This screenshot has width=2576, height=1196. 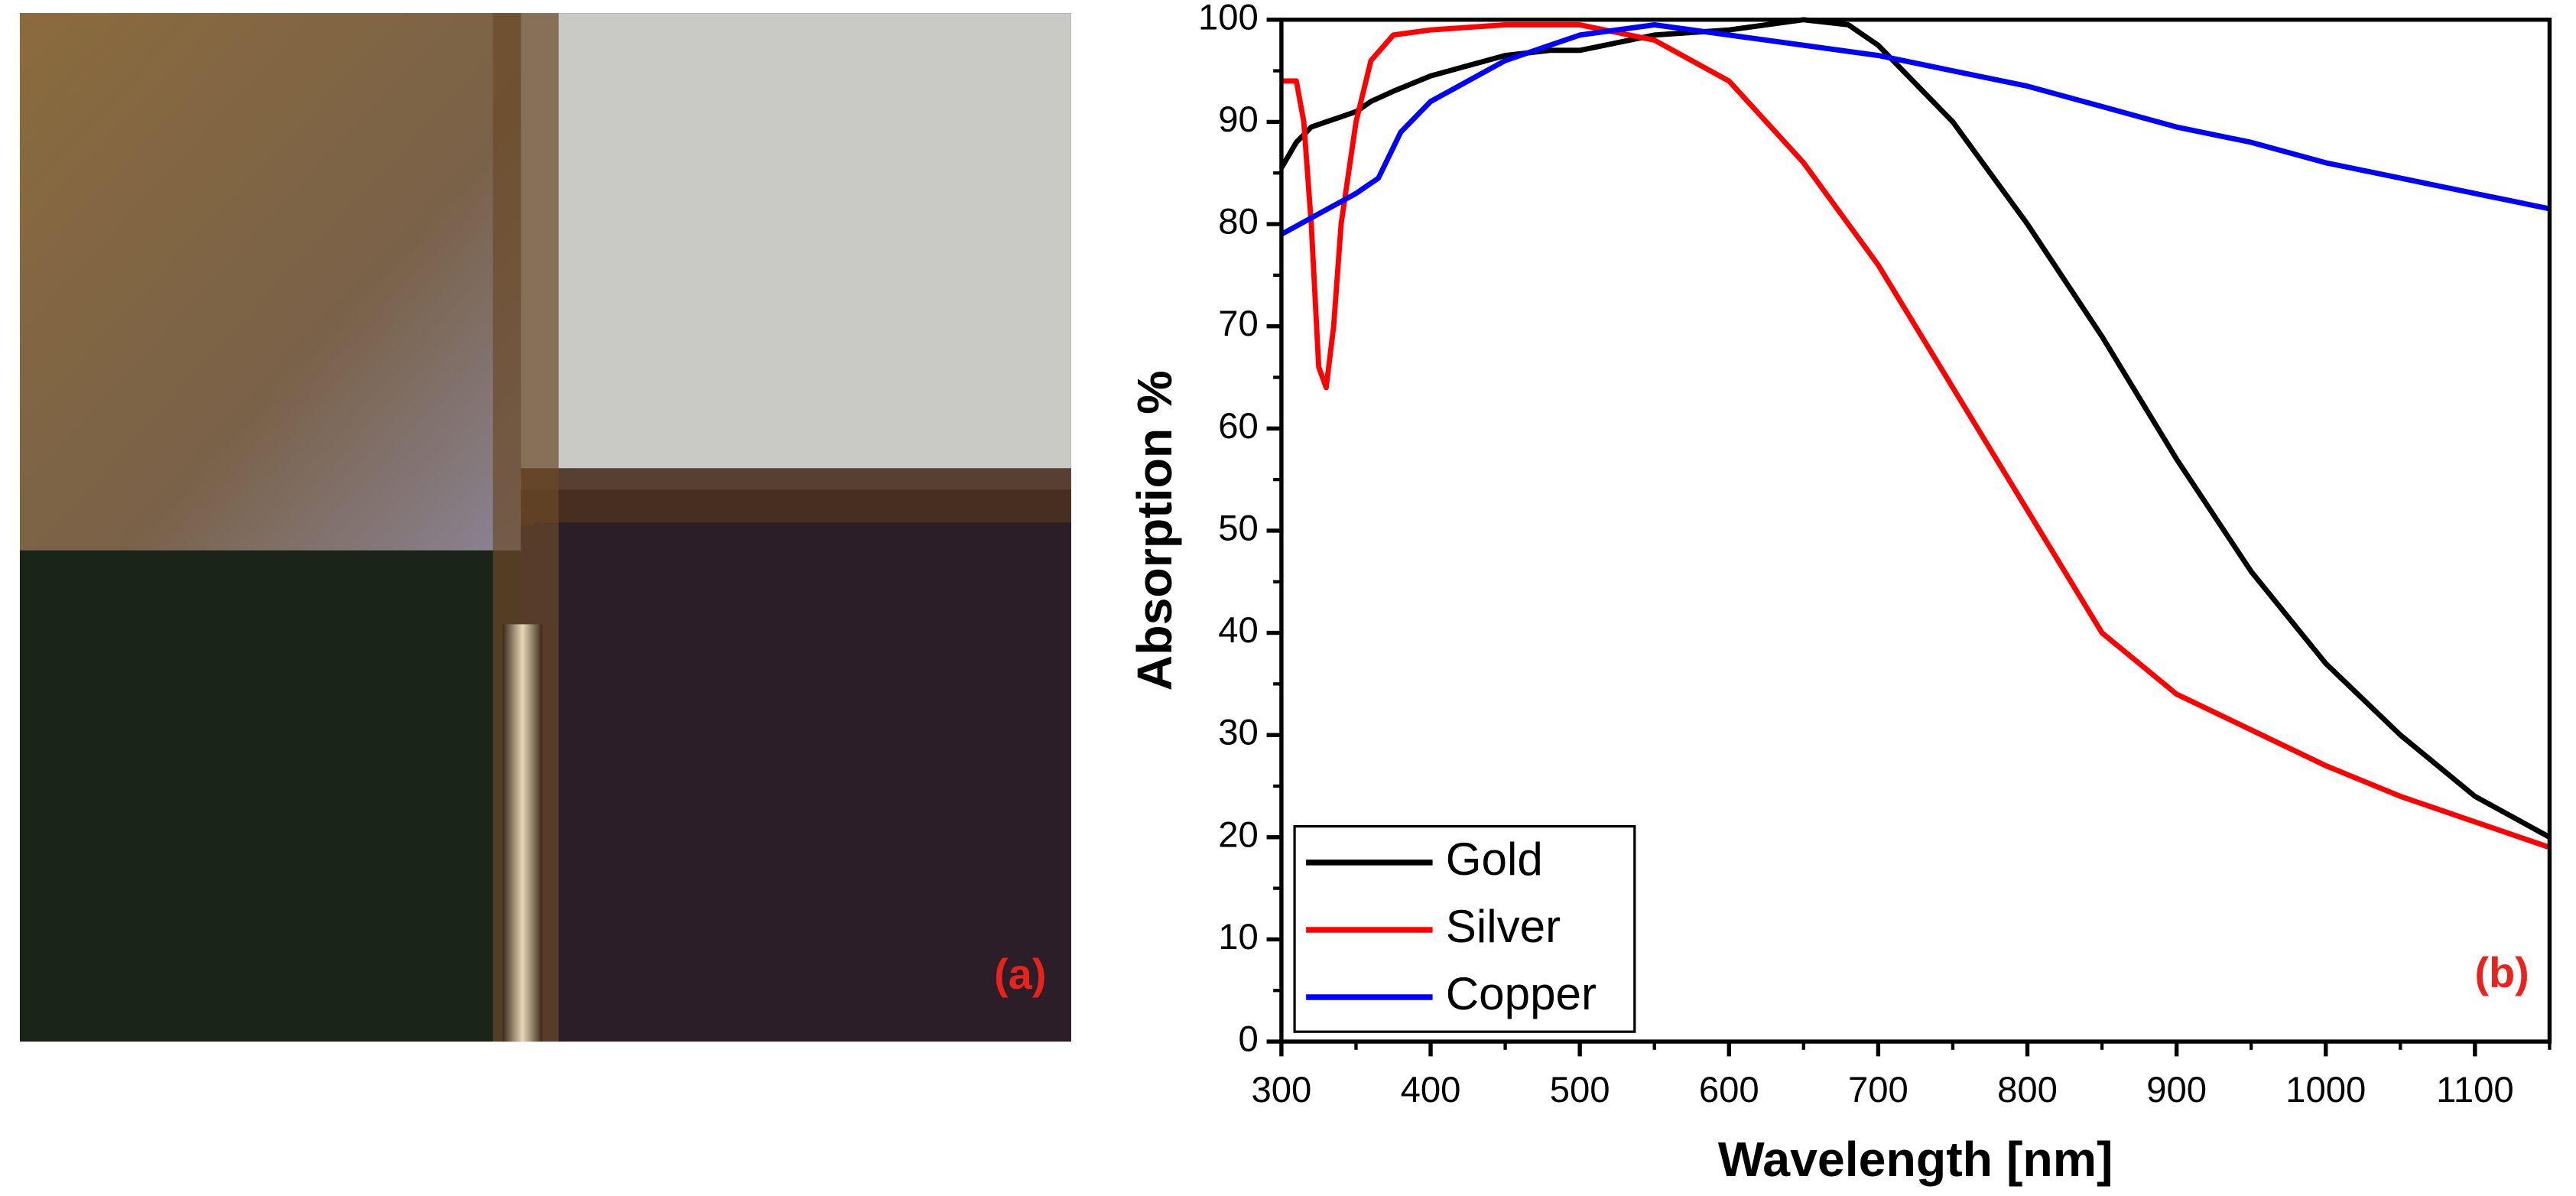 What do you see at coordinates (1155, 531) in the screenshot?
I see `y-axis-label: Absorption %` at bounding box center [1155, 531].